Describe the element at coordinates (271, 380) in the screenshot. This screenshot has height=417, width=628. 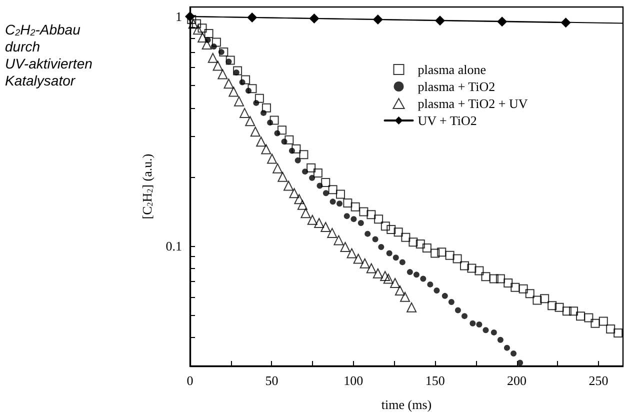
I see `x-tick-label: 50` at that location.